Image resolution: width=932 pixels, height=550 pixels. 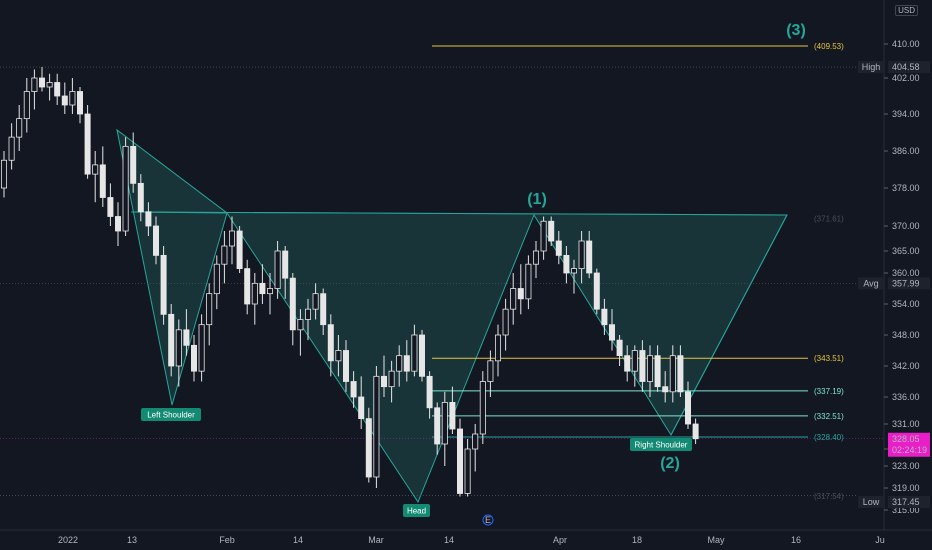 I want to click on y-tick-label: 370.00, so click(x=906, y=226).